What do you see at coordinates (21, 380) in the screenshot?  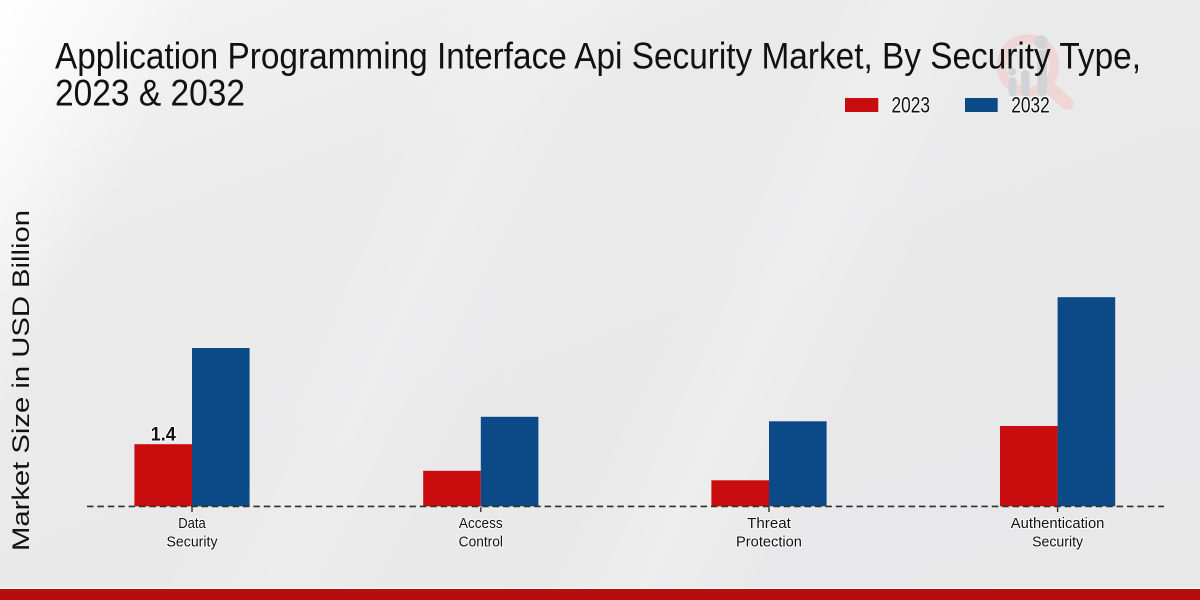 I see `svg-text: Market Size in USD Billion` at bounding box center [21, 380].